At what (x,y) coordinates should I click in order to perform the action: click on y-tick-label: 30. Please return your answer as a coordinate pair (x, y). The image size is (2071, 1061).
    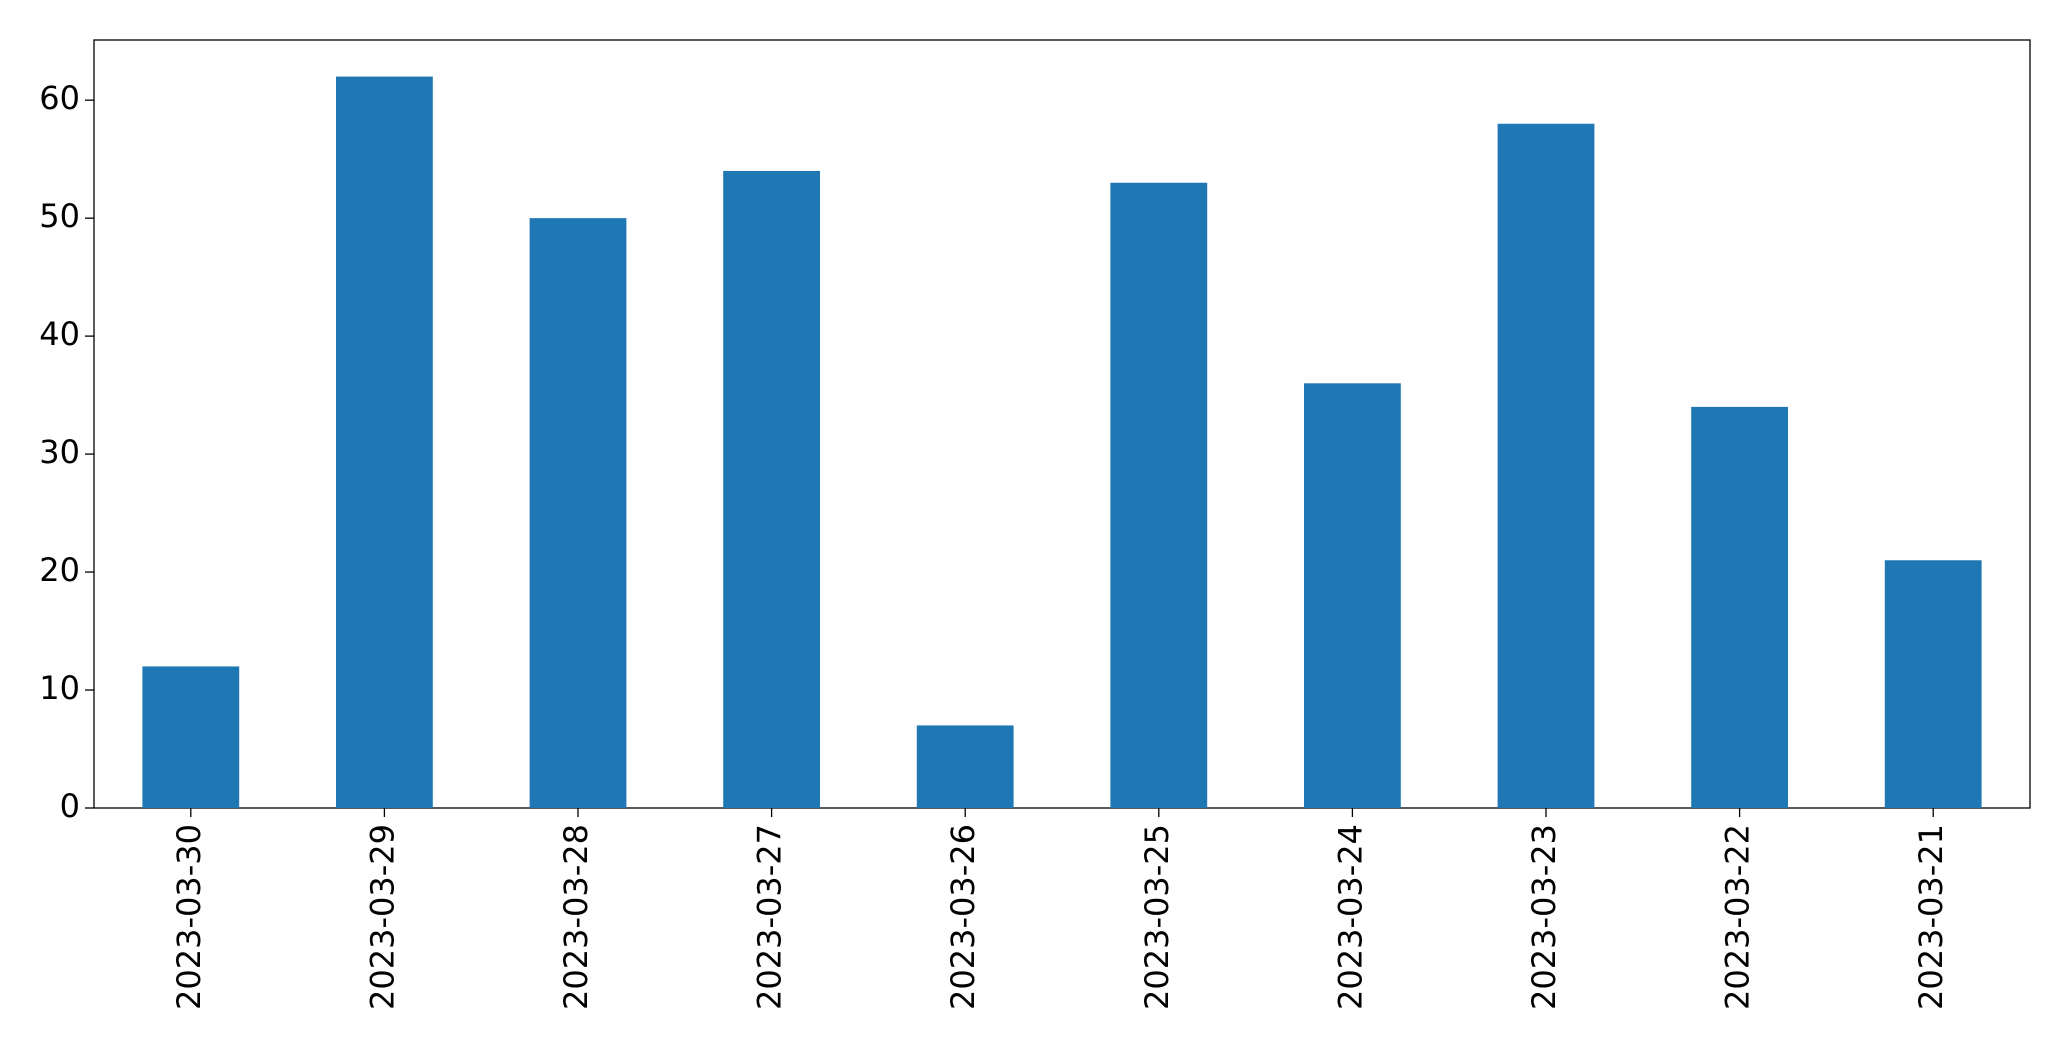
    Looking at the image, I should click on (59, 452).